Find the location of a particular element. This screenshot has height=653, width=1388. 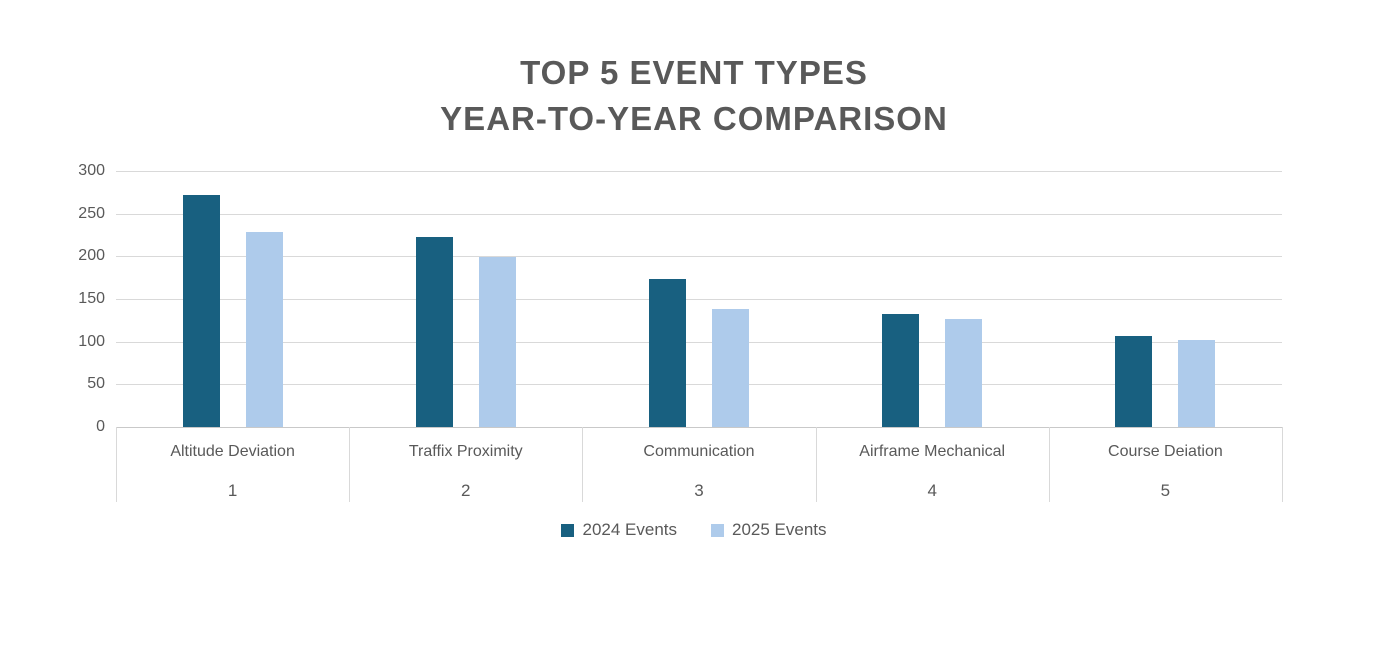

bar-2025-events-airframe-mechanical is located at coordinates (964, 372).